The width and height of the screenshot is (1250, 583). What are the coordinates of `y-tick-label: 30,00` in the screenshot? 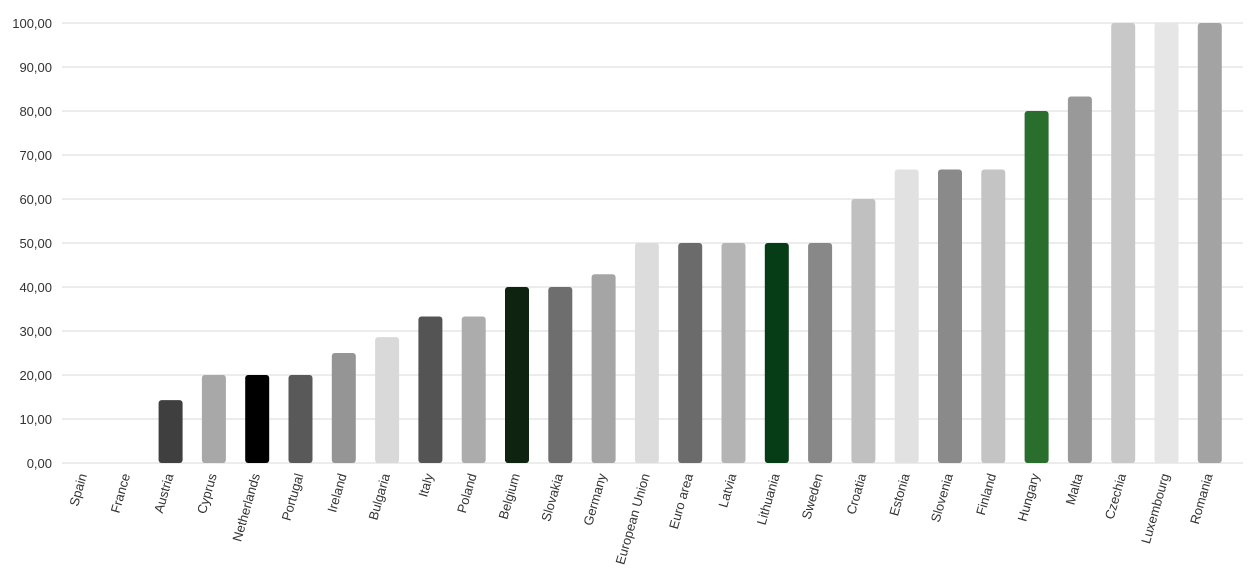 It's located at (35, 331).